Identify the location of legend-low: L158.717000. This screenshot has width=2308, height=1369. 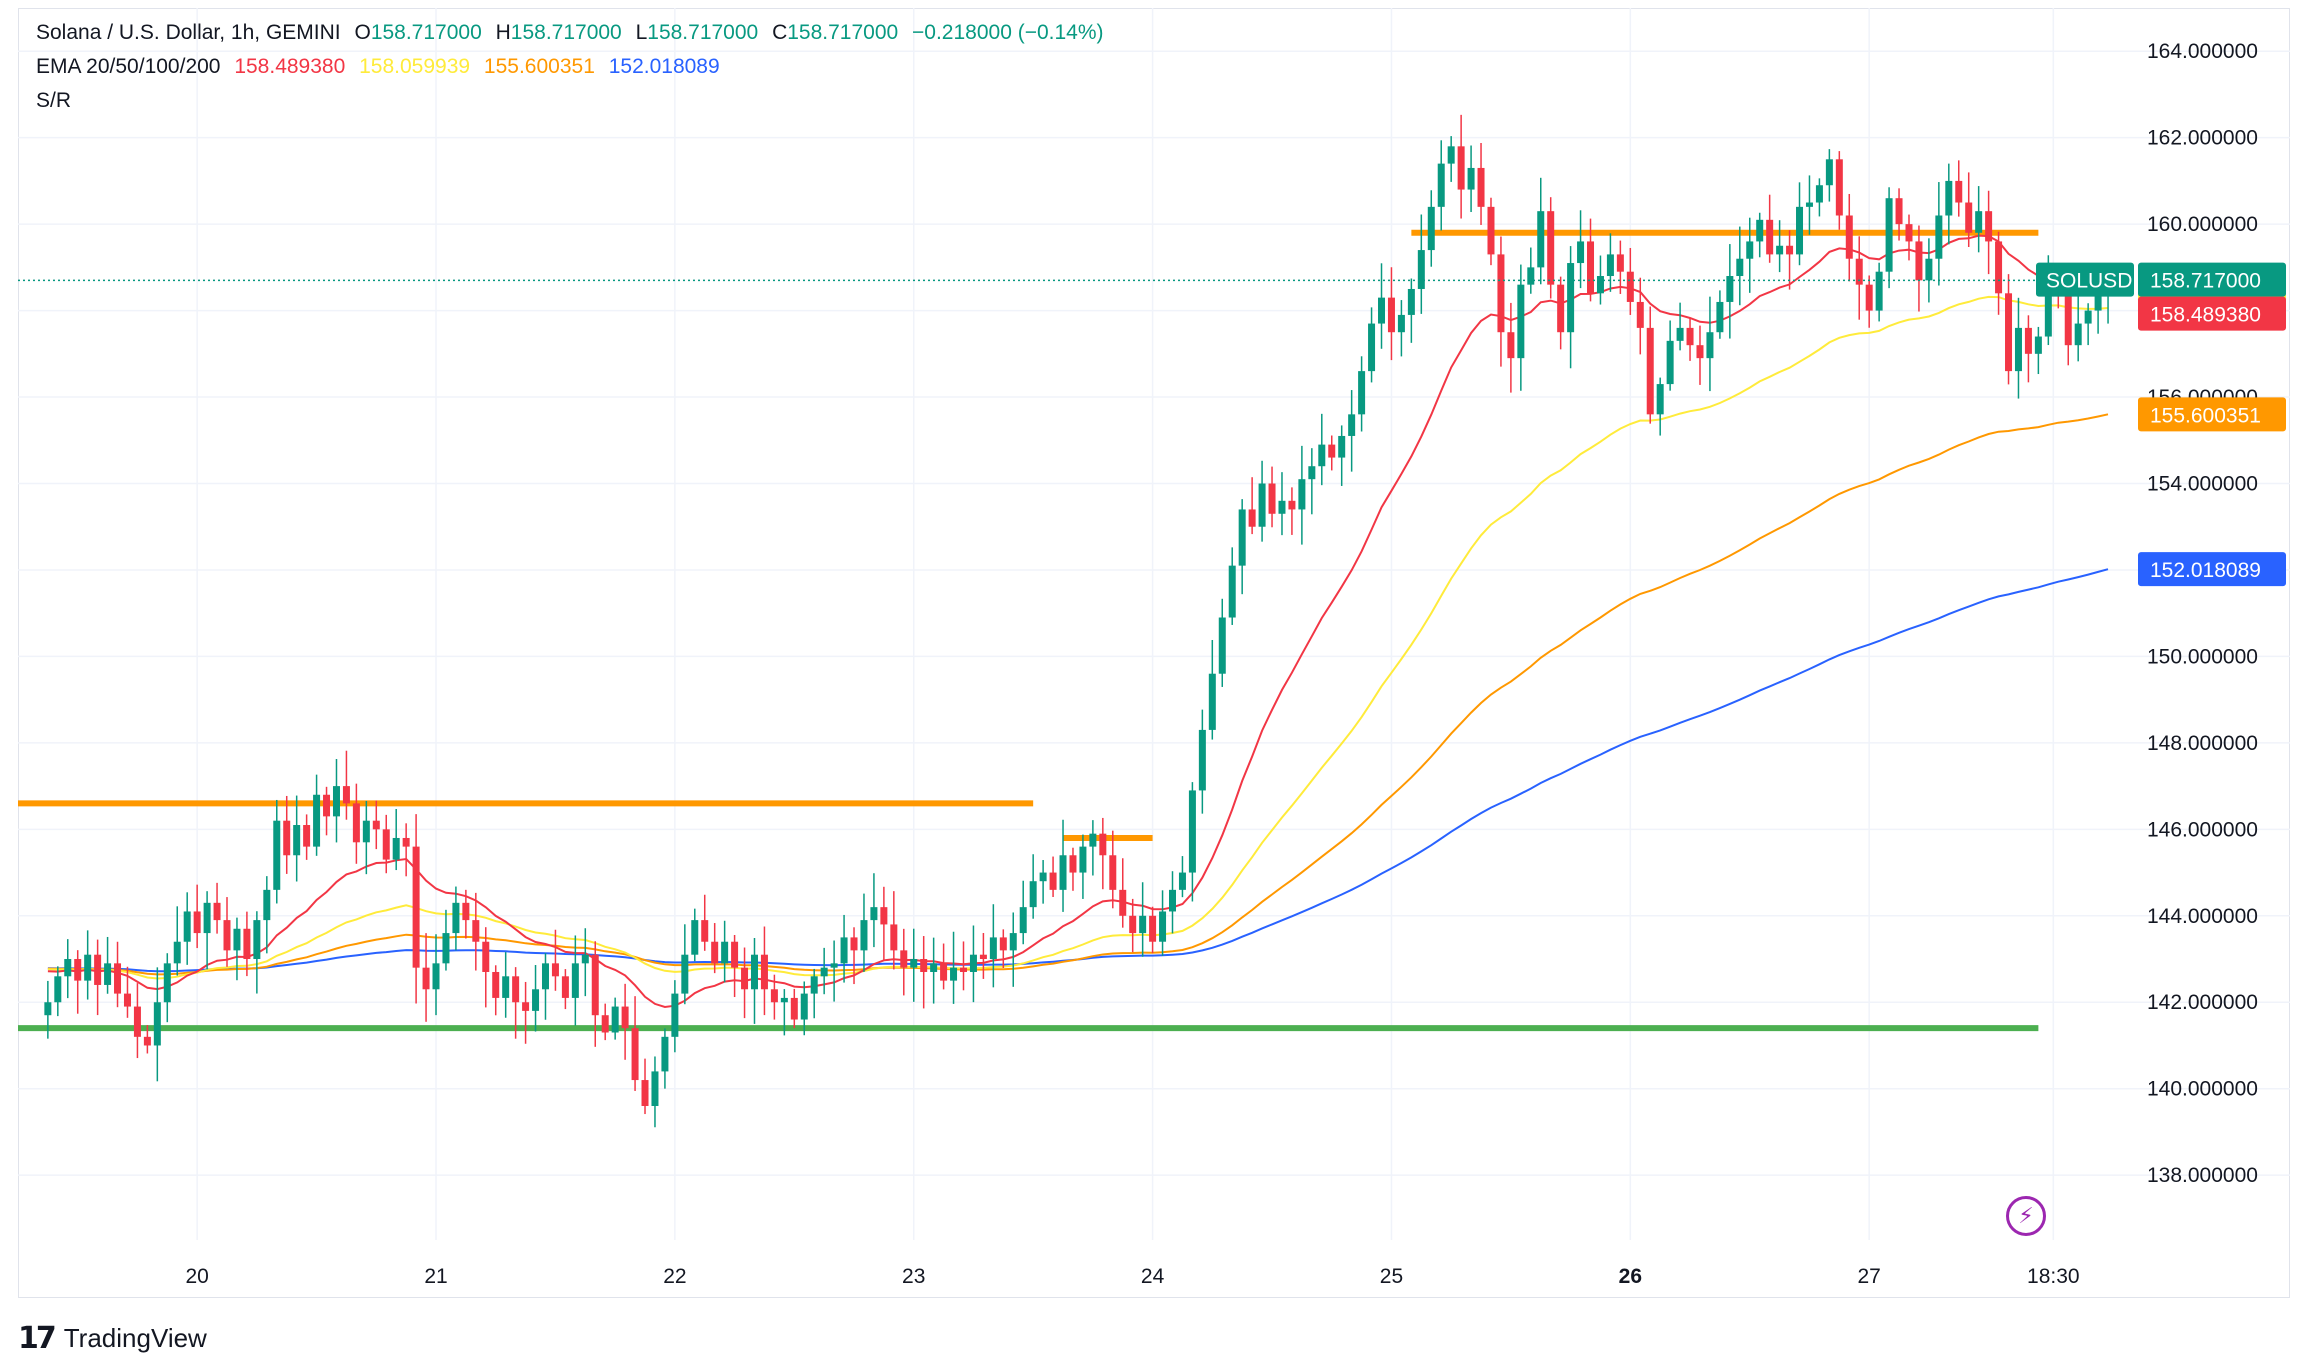
(697, 32).